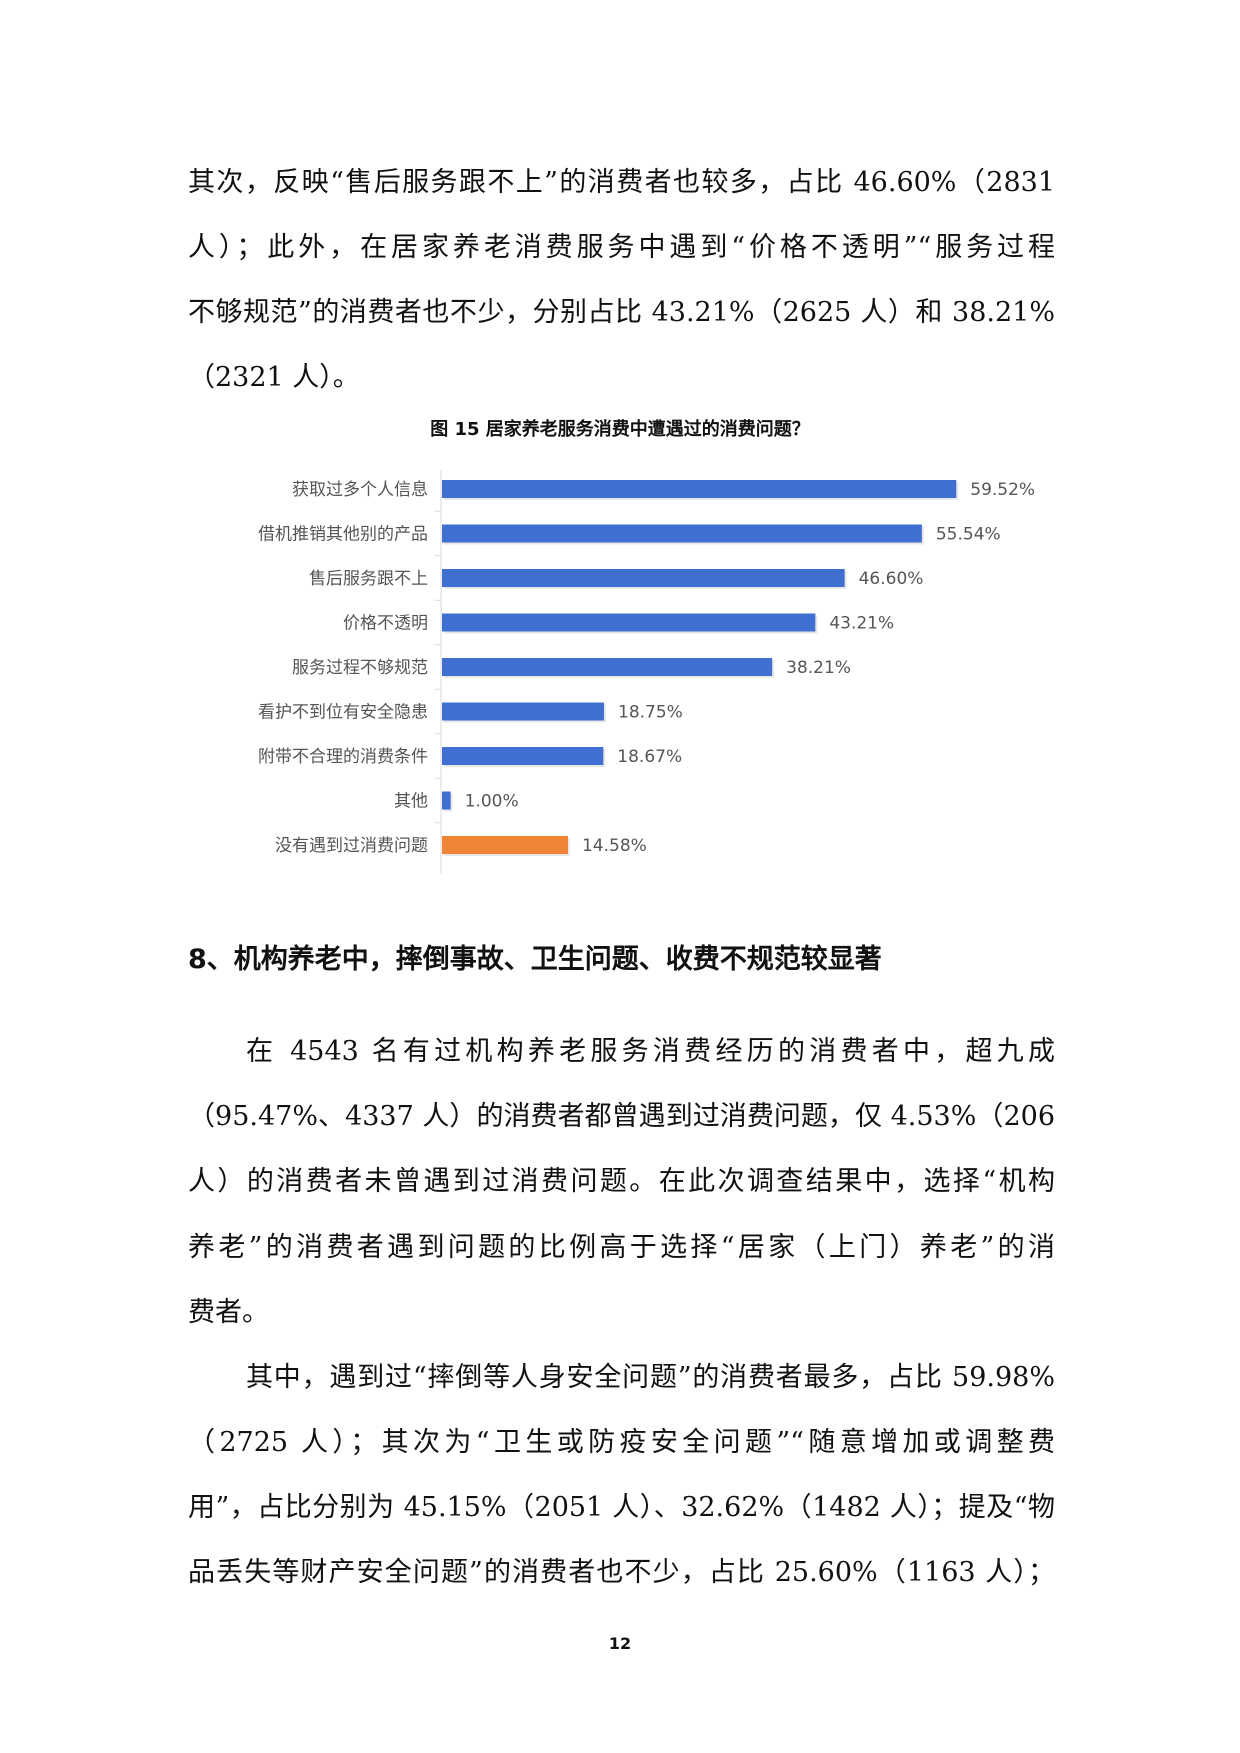 Image resolution: width=1240 pixels, height=1753 pixels. I want to click on paragraph-line: 费者。, so click(228, 1312).